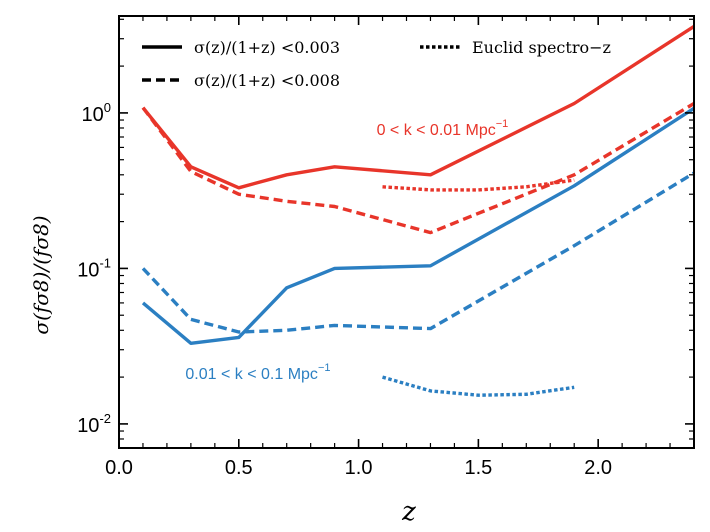  What do you see at coordinates (478, 468) in the screenshot?
I see `x-tick-label: 1.5` at bounding box center [478, 468].